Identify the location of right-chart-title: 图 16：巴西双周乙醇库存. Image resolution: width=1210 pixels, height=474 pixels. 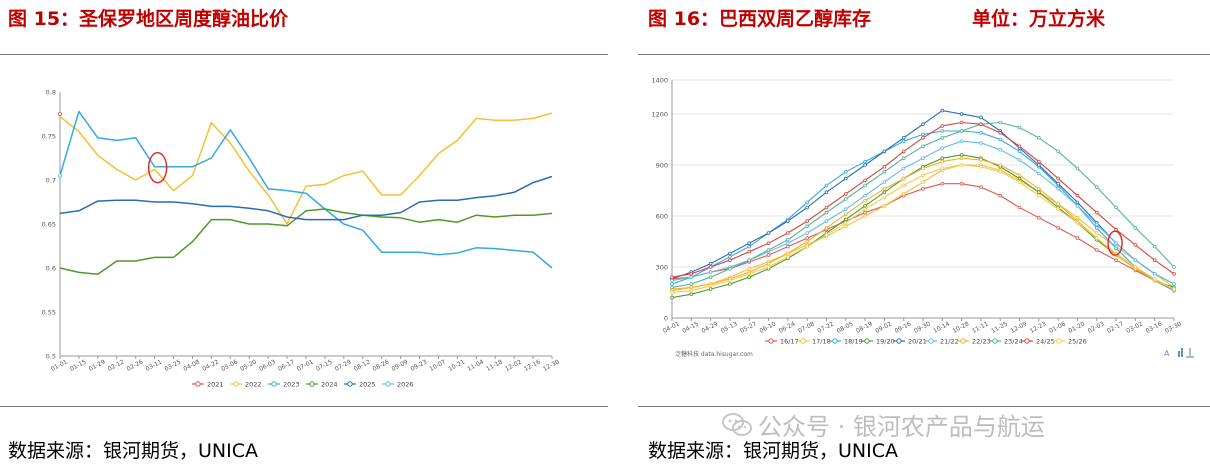
(760, 19).